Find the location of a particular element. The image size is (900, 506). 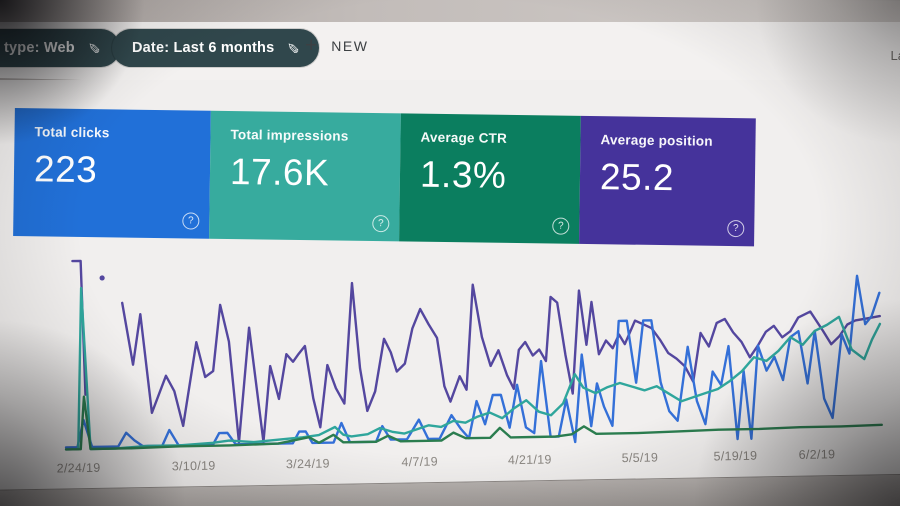

average-ctr-card: Average CTR 1.3% ? is located at coordinates (490, 178).